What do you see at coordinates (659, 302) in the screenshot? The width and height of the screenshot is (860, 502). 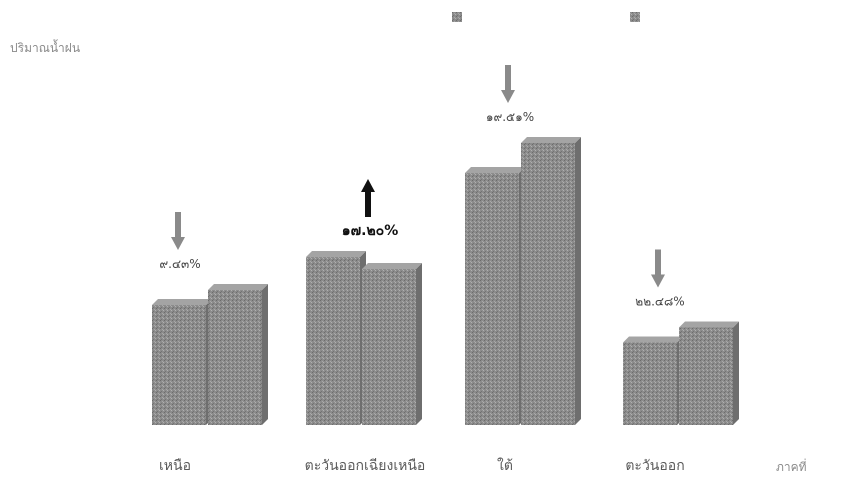 I see `data-label-3: ๒๒.๔๘%` at bounding box center [659, 302].